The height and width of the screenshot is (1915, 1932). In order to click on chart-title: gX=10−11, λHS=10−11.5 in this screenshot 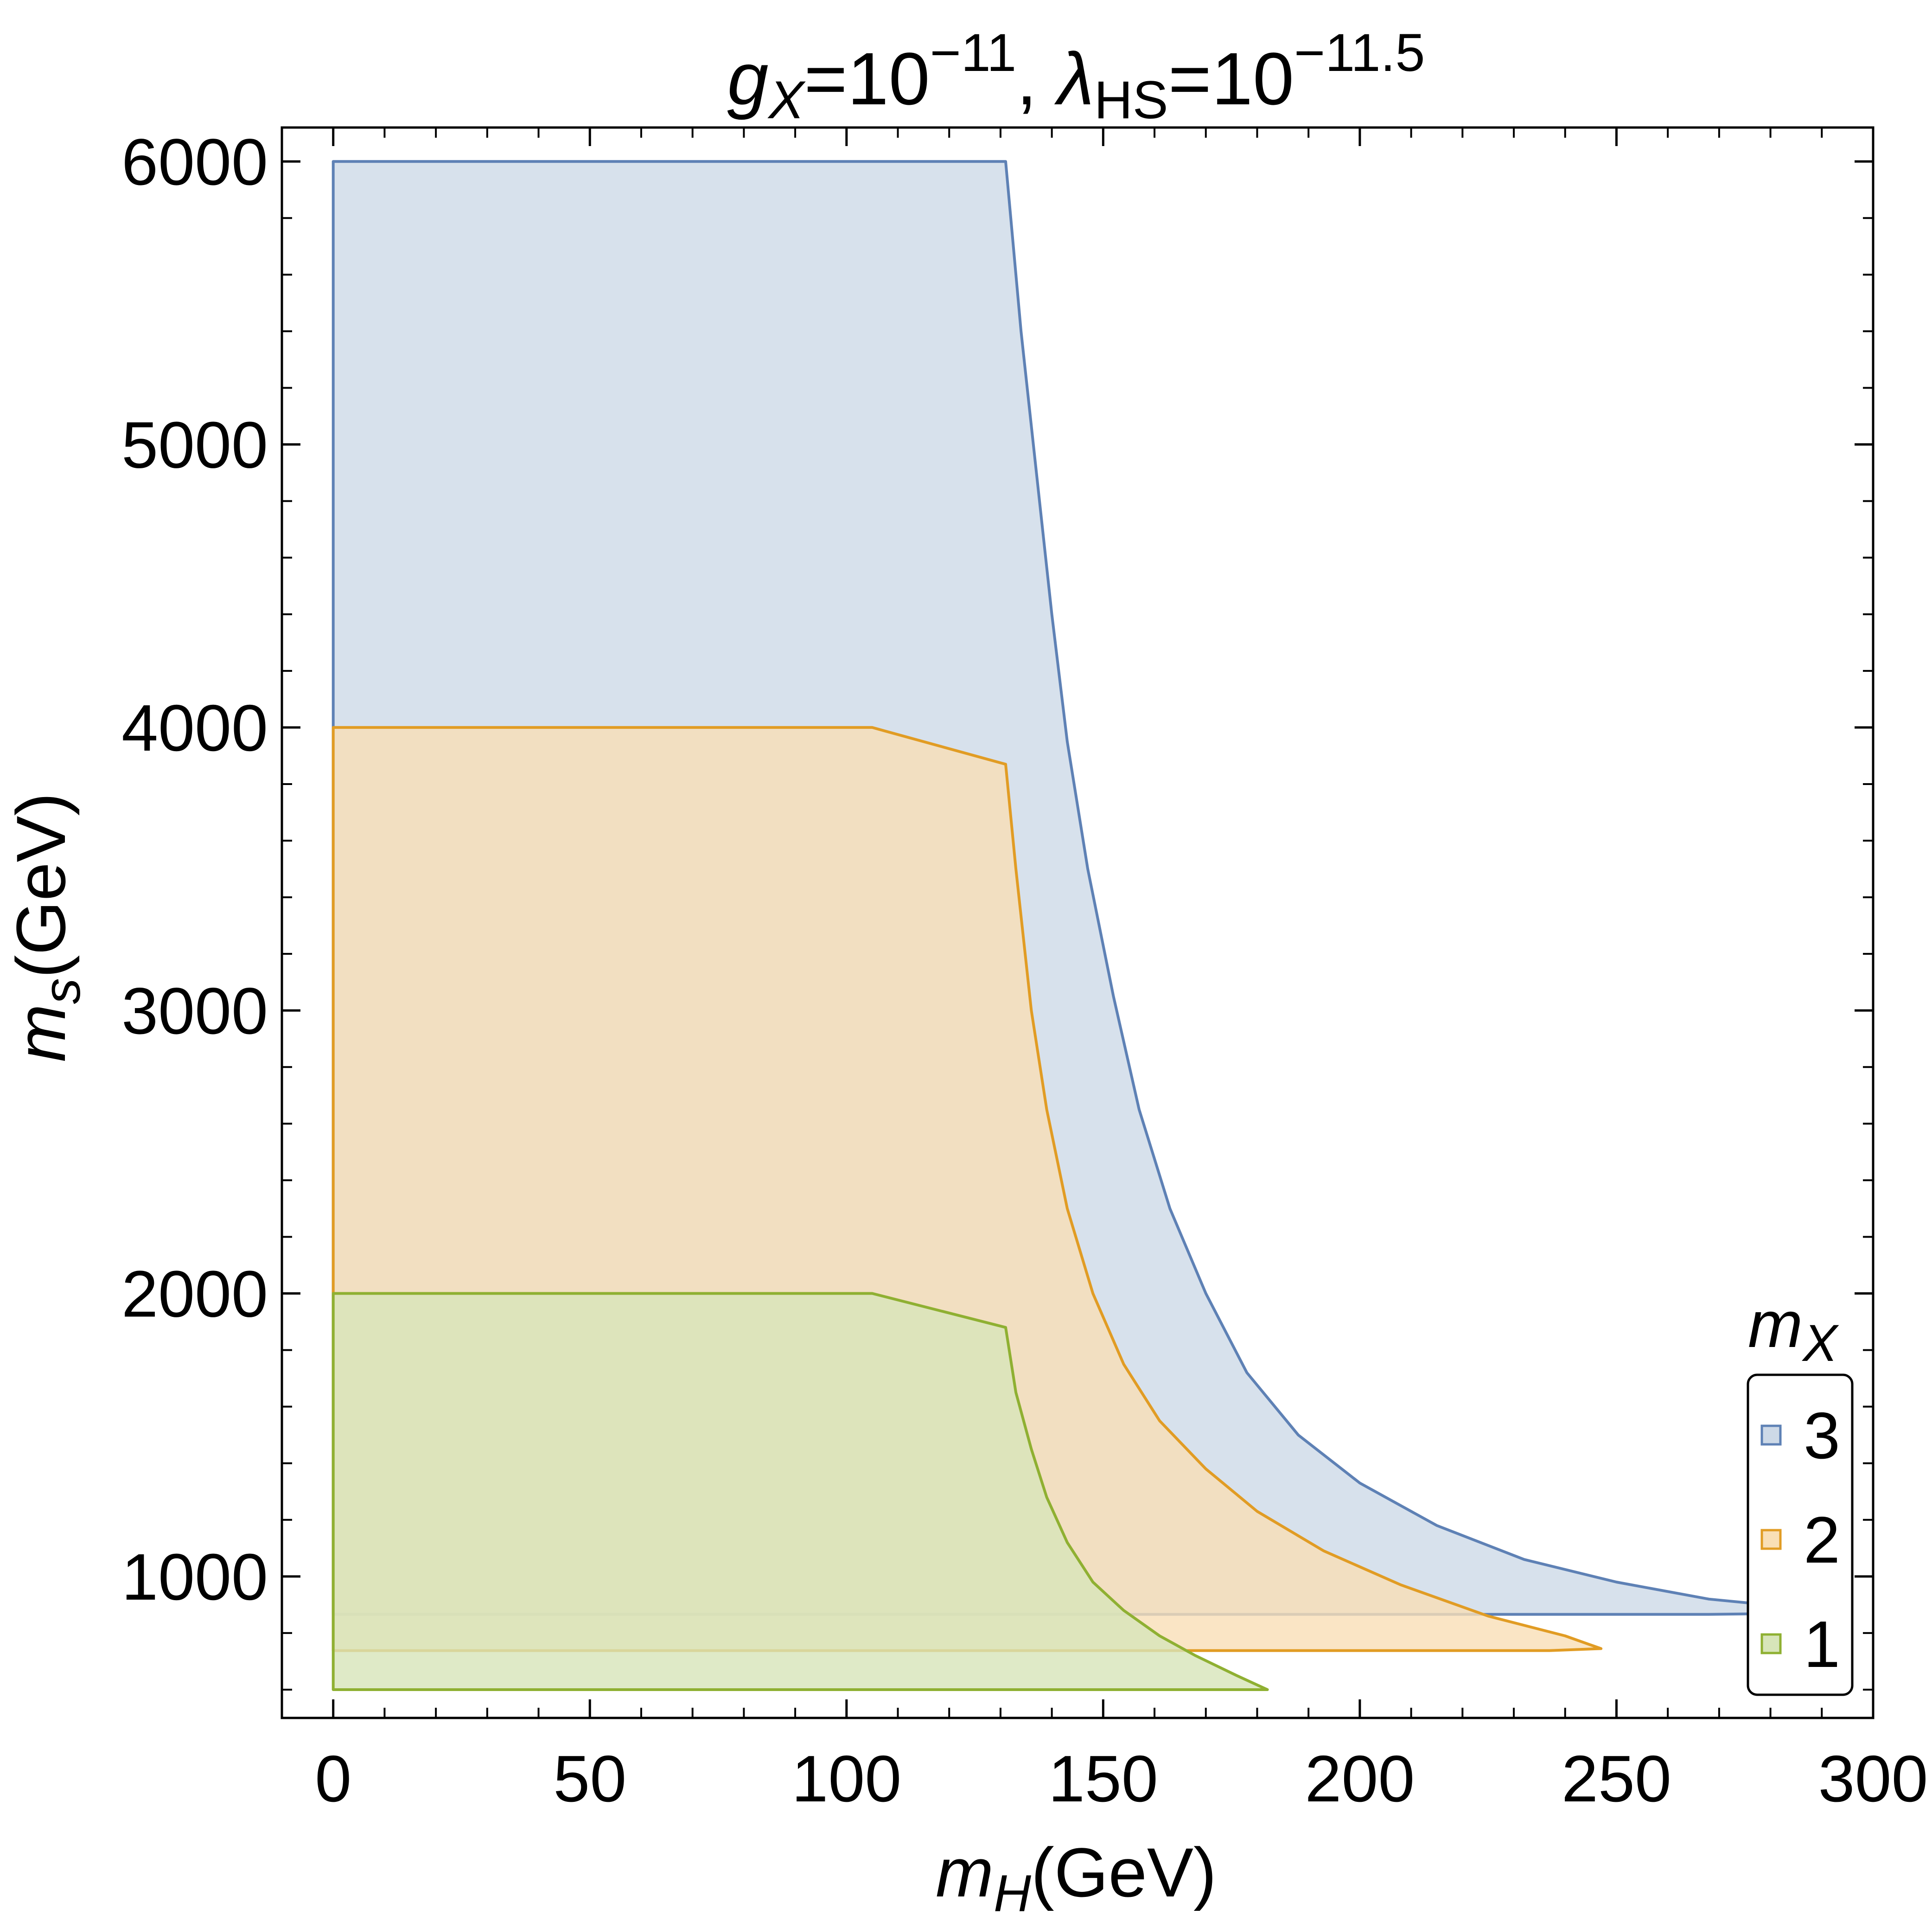, I will do `click(1076, 76)`.